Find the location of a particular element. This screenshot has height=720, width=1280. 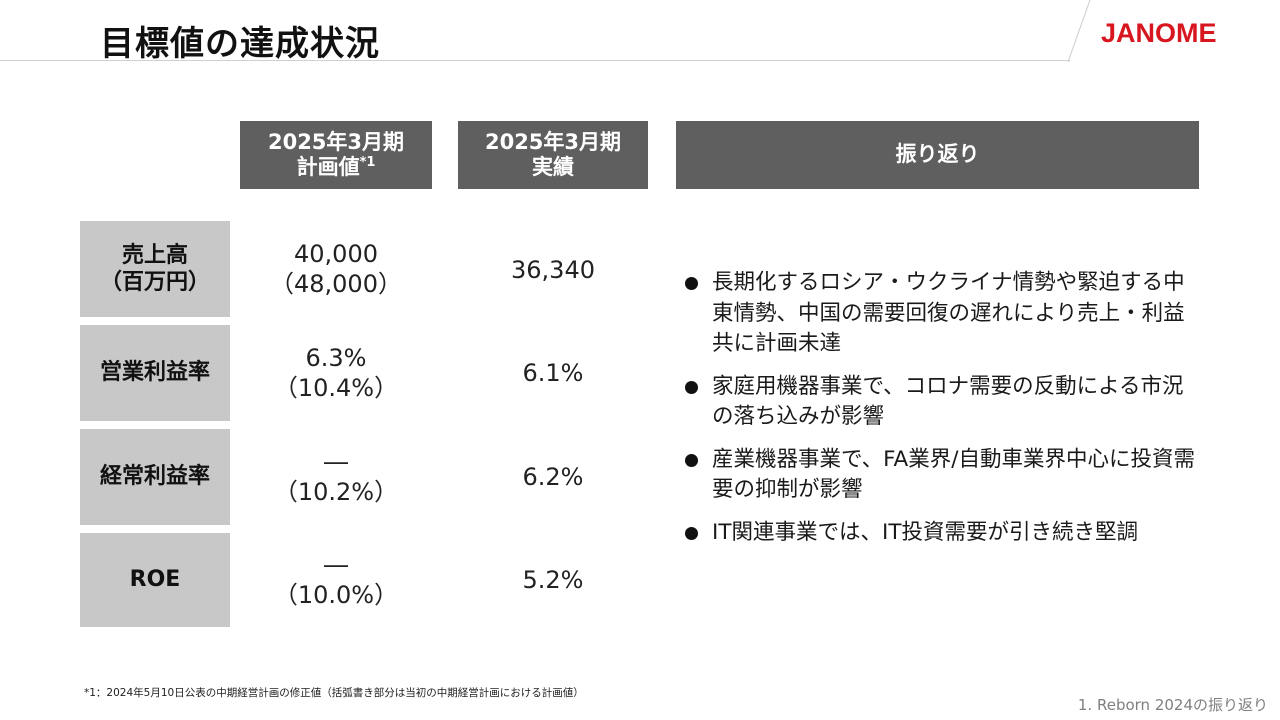

cell-sales-actual: 36,340 is located at coordinates (553, 271).